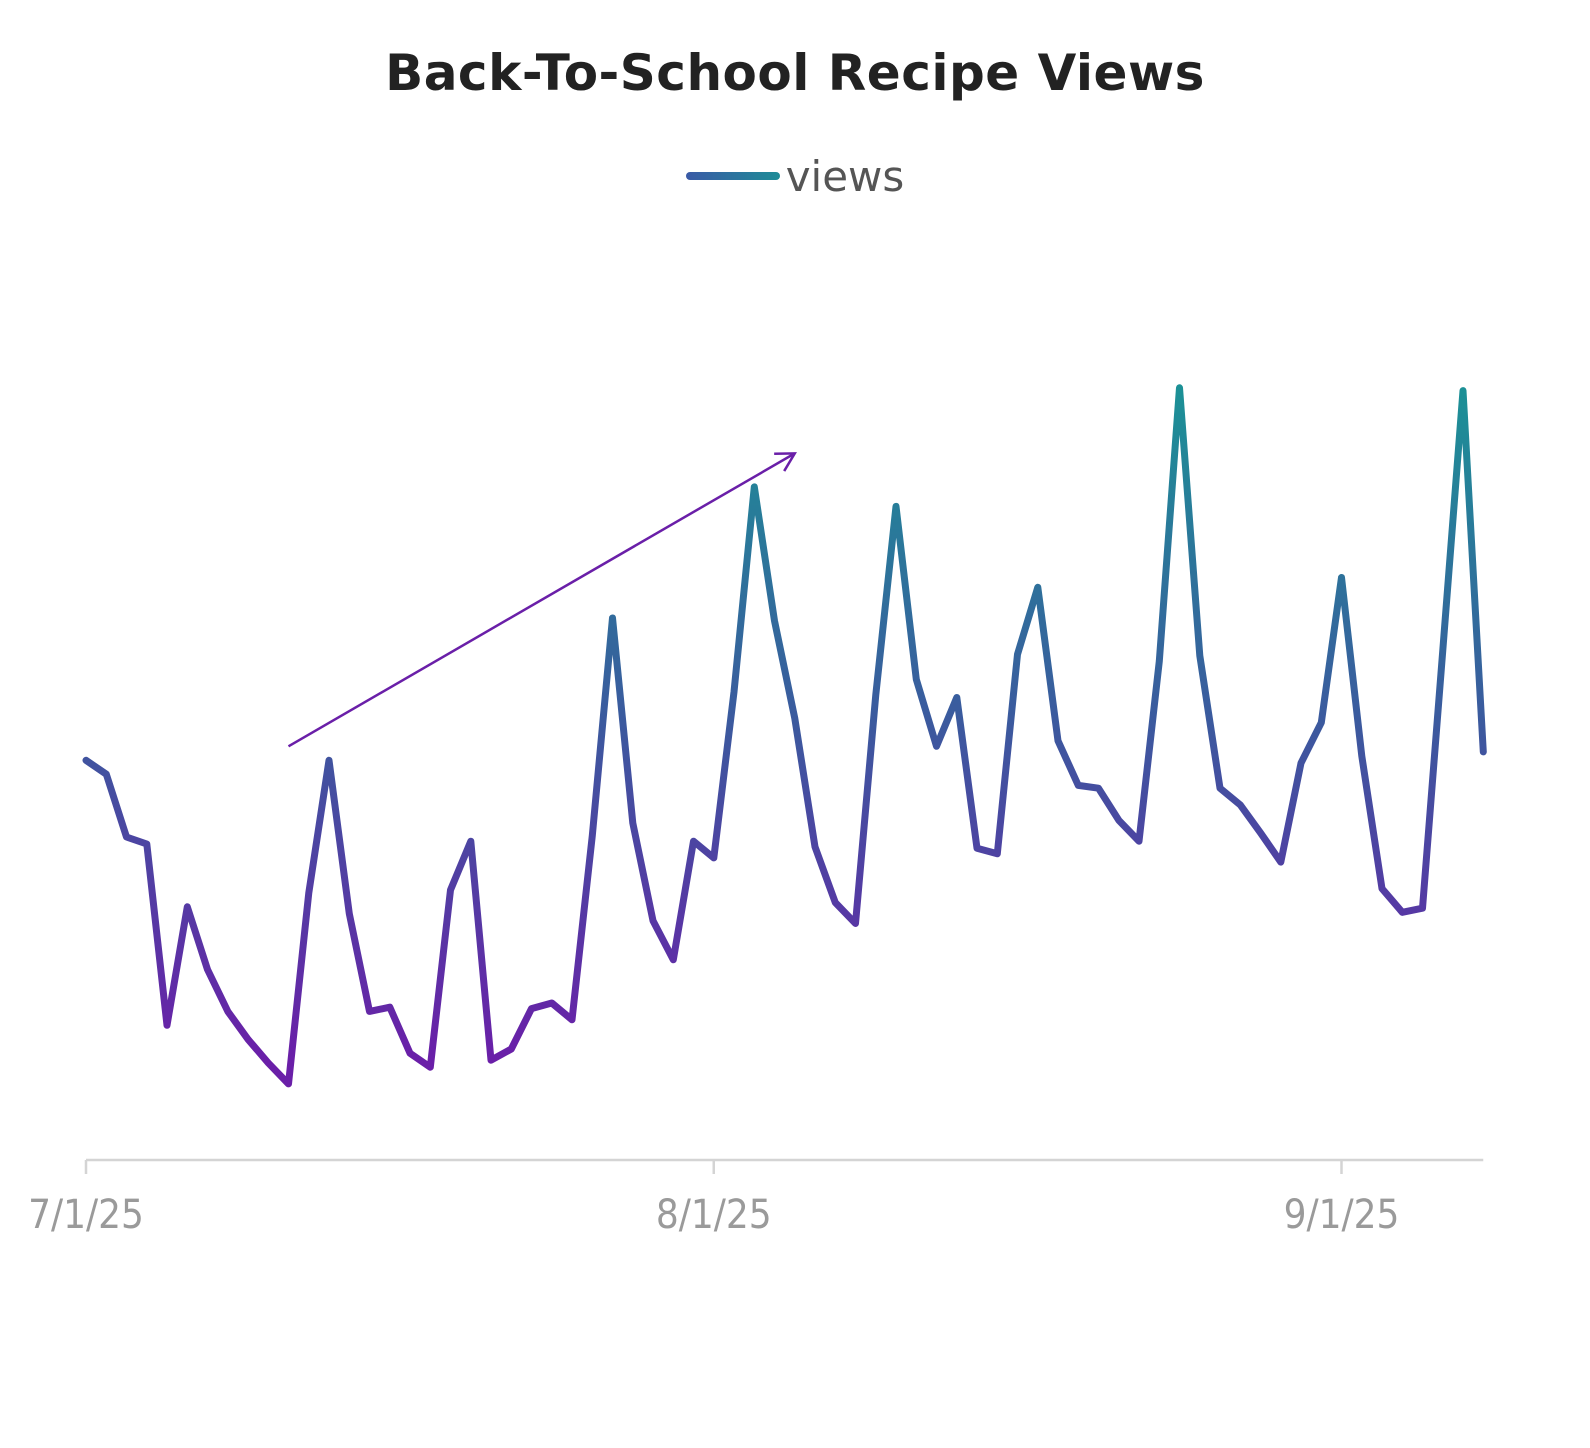 This screenshot has height=1448, width=1590. Describe the element at coordinates (732, 176) in the screenshot. I see `legend-swatch` at that location.